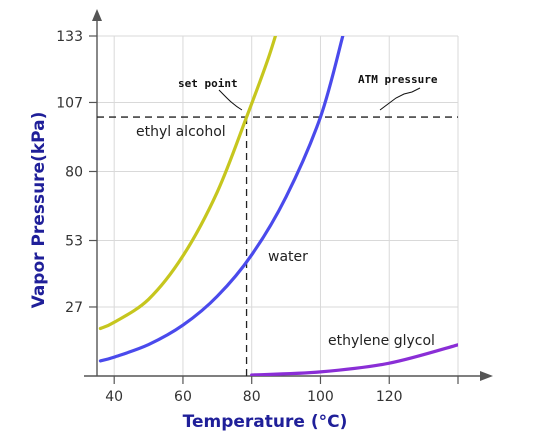 This screenshot has width=546, height=440. I want to click on atm-pressure-annotation: ATM pressure, so click(398, 79).